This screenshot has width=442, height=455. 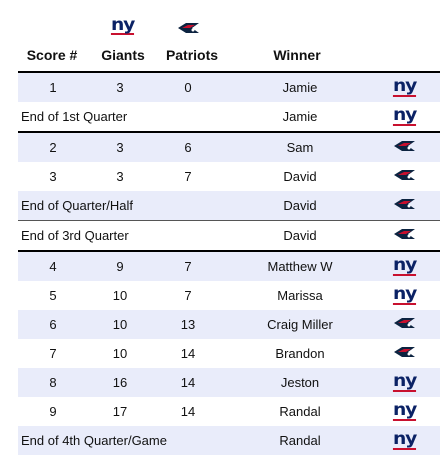 What do you see at coordinates (53, 295) in the screenshot?
I see `score-number: 5` at bounding box center [53, 295].